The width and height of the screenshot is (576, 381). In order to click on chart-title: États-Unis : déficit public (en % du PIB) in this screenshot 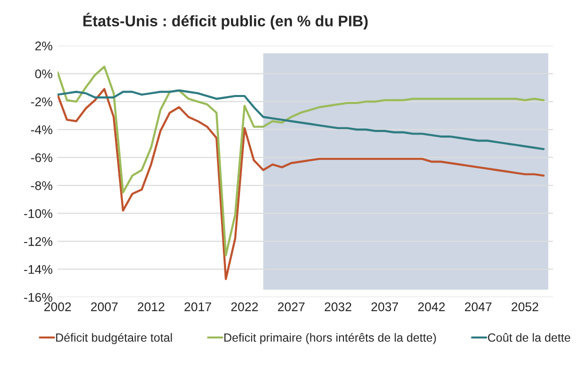, I will do `click(225, 21)`.